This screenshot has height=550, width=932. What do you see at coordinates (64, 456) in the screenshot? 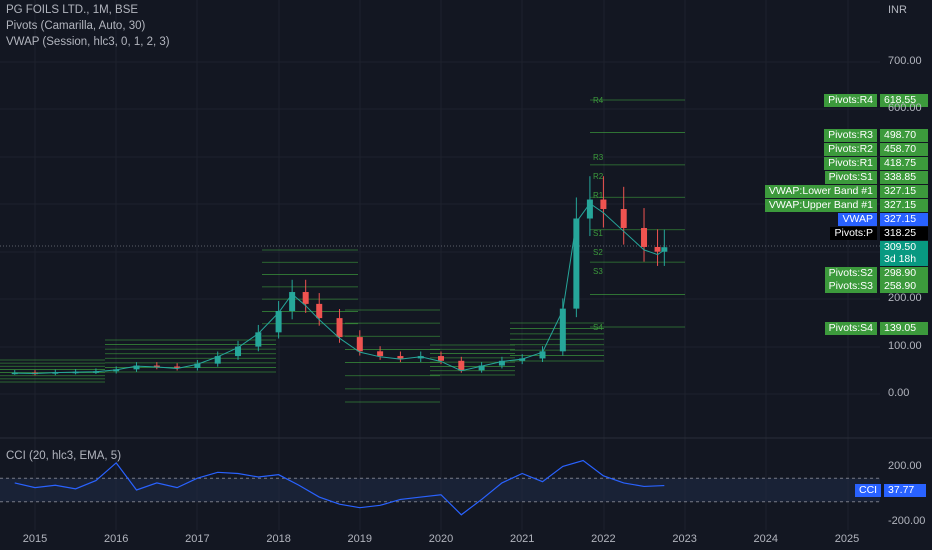
I see `cci-indicator-legend: CCI (20, hlc3, EMA, 5)` at bounding box center [64, 456].